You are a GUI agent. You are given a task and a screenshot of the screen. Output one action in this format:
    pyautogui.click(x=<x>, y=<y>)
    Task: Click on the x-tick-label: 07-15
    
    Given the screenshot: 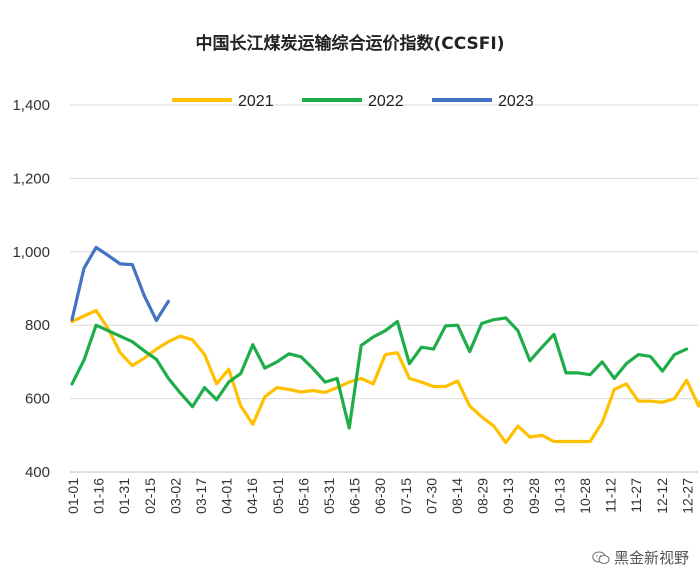 What is the action you would take?
    pyautogui.click(x=406, y=496)
    